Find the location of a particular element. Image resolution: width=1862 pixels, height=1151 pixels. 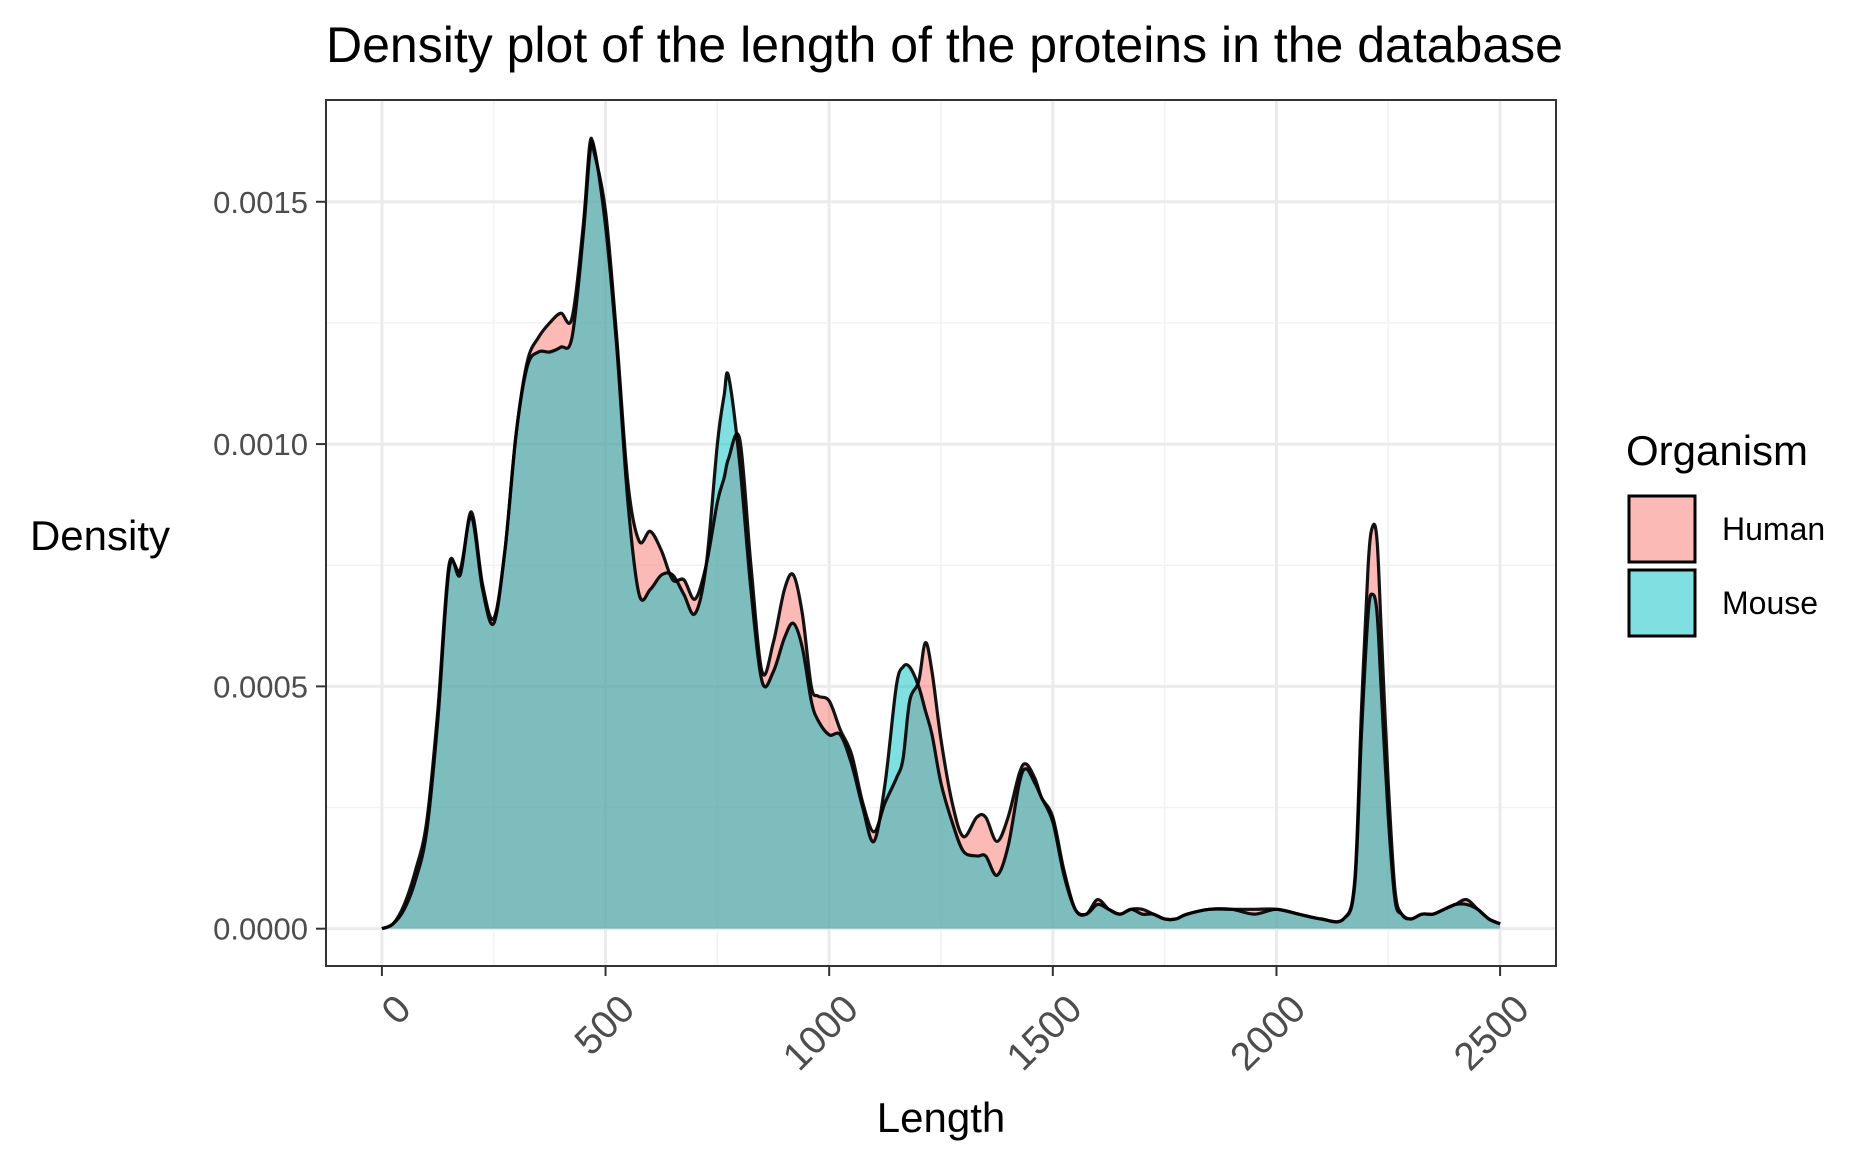

x-tick-label: 2500 is located at coordinates (1492, 1033).